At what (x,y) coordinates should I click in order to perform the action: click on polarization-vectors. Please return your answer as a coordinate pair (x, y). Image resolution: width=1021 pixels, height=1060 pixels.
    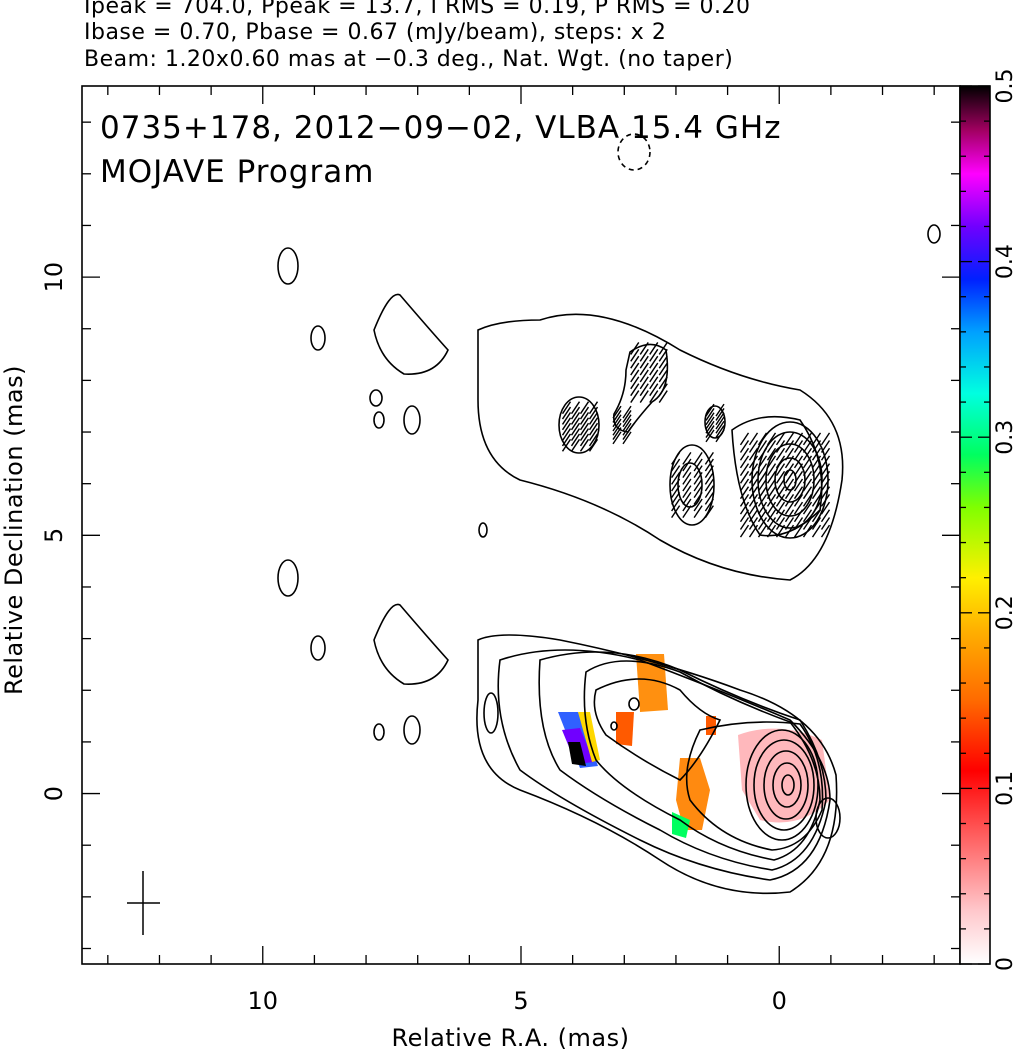
    Looking at the image, I should click on (696, 440).